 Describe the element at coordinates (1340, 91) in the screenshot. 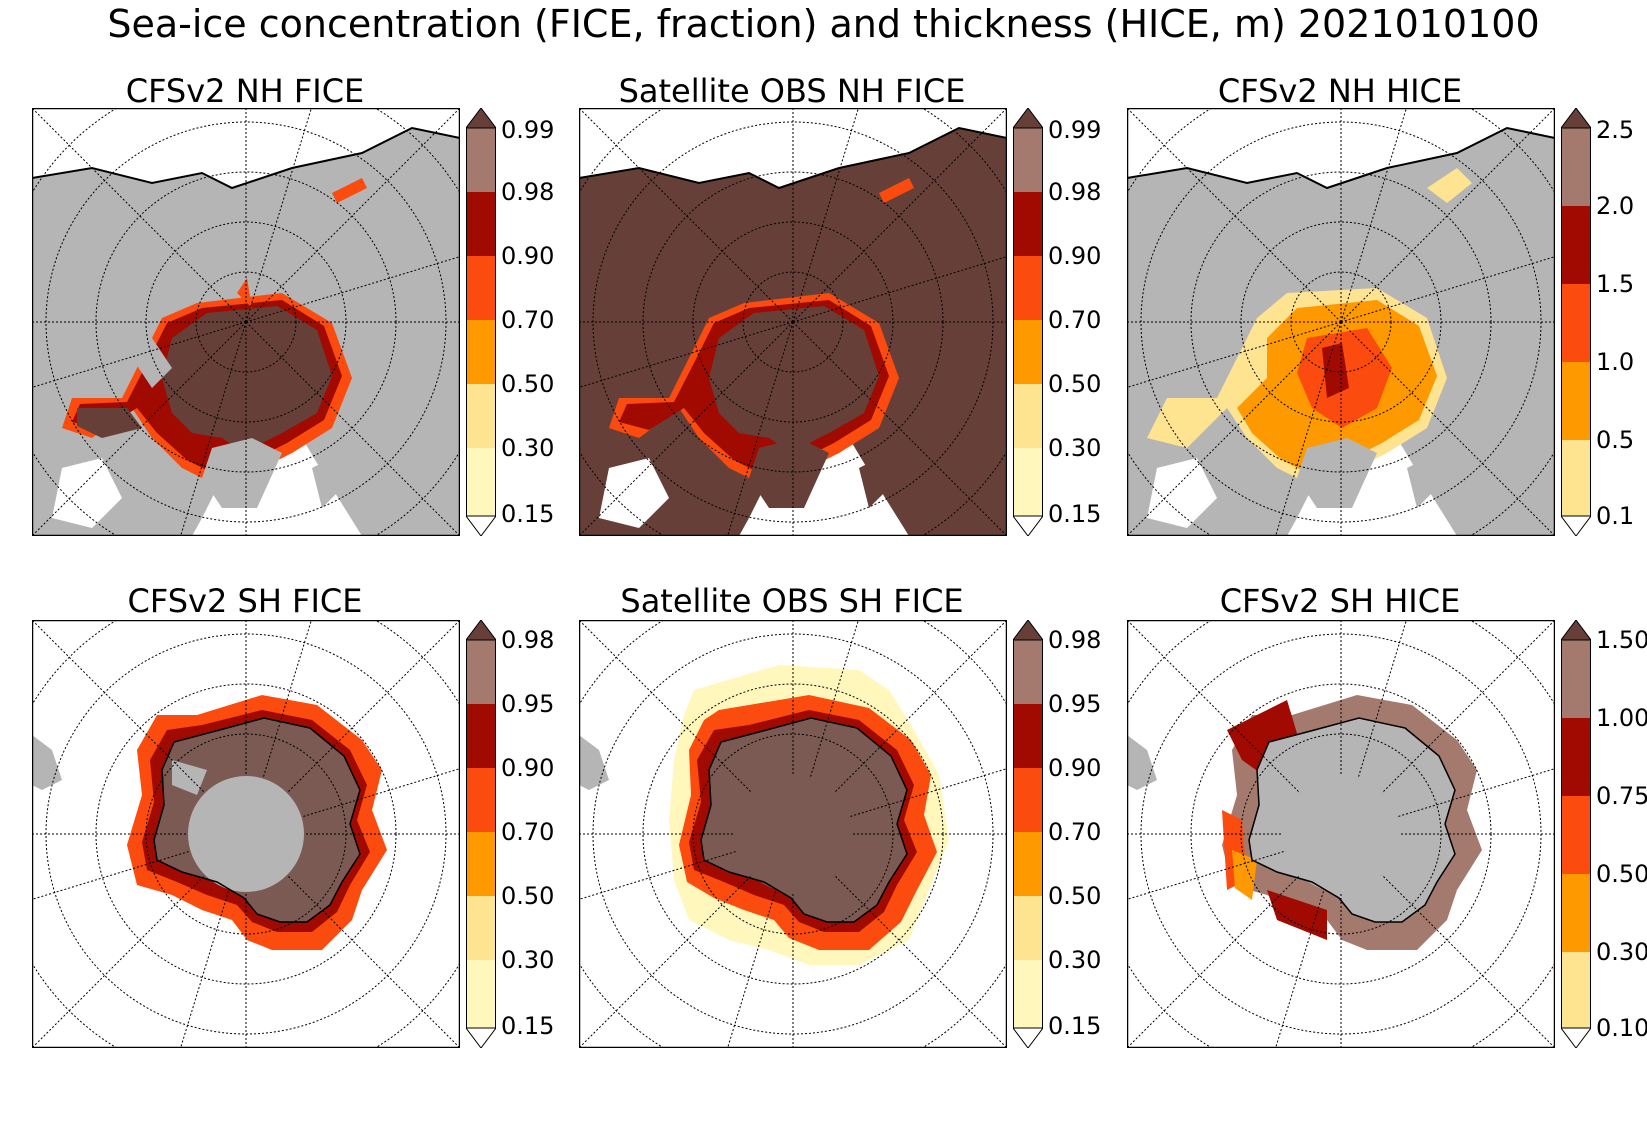

I see `panel-title-cfsv2-nh-hice: CFSv2 NH HICE` at that location.